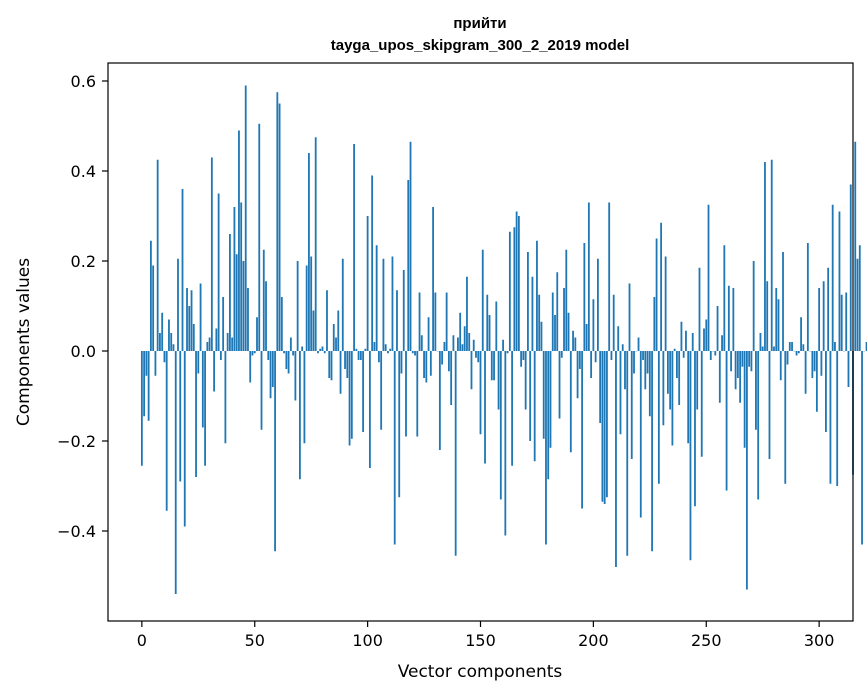 This screenshot has width=867, height=696. What do you see at coordinates (706, 640) in the screenshot?
I see `x-tick-label: 250` at bounding box center [706, 640].